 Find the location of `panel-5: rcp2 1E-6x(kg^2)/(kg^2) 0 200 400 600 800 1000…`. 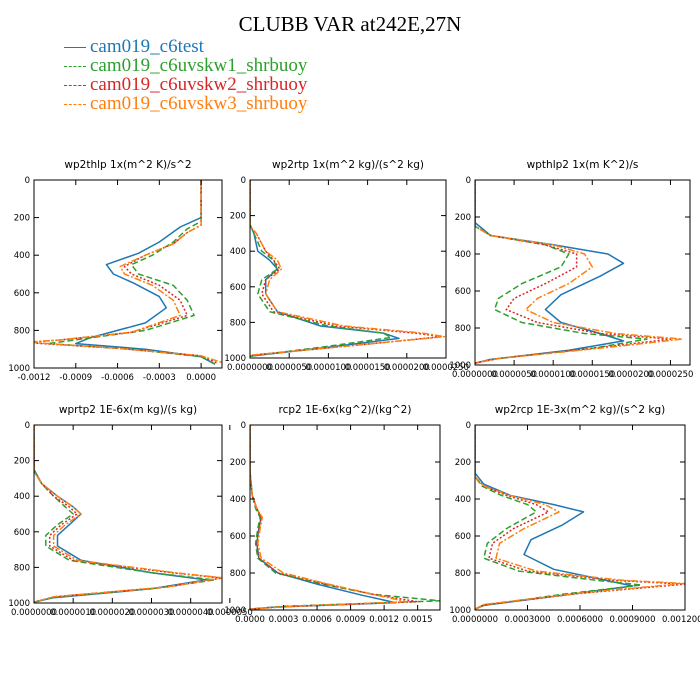

panel-5: rcp2 1E-6x(kg^2)/(kg^2) 0 200 400 600 800 1000… is located at coordinates (332, 514).